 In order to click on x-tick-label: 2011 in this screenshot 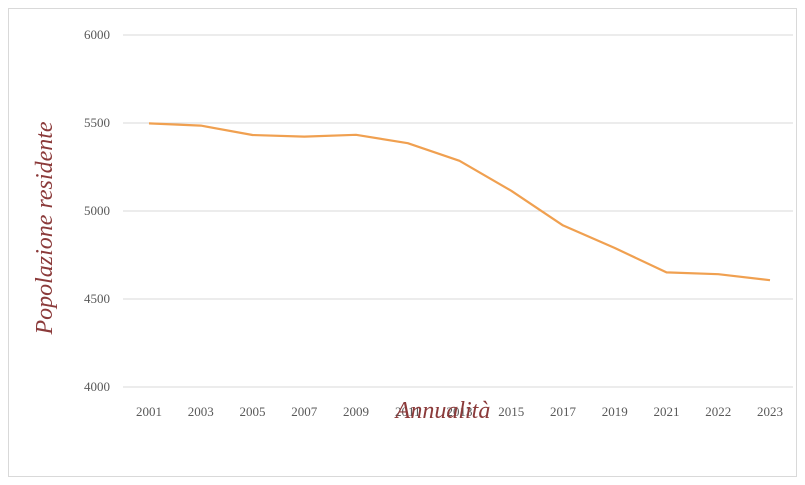, I will do `click(408, 411)`.